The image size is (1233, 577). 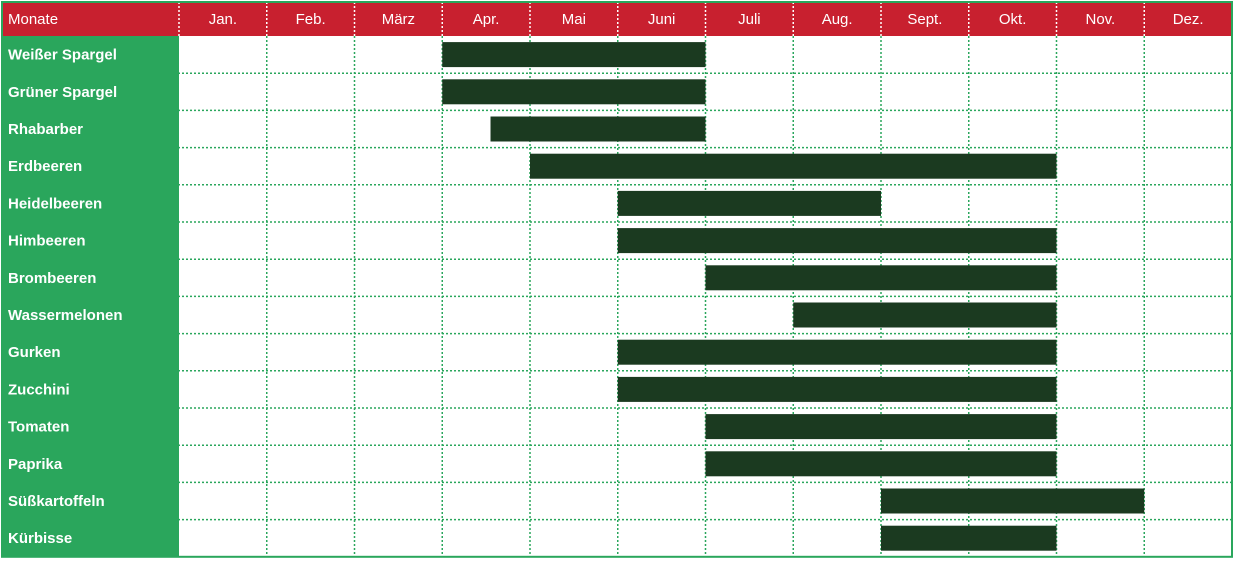 I want to click on row-label: Paprika, so click(x=35, y=464).